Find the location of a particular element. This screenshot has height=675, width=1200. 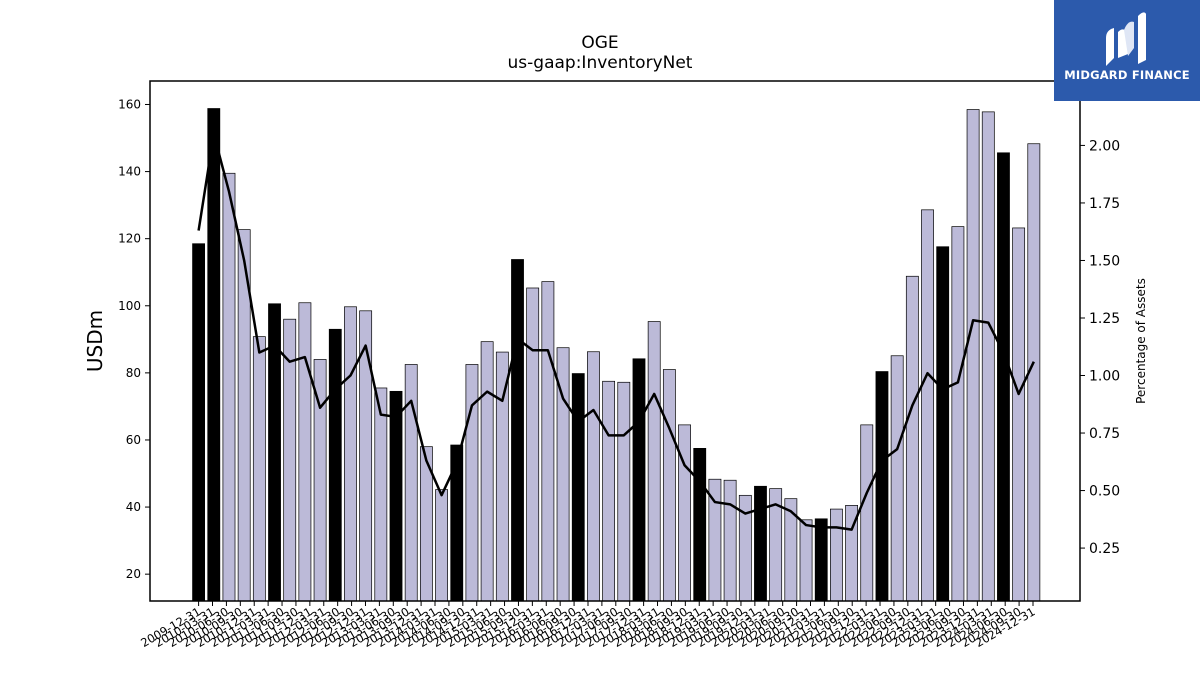

y2-tick-label: 0.50 is located at coordinates (1104, 492).